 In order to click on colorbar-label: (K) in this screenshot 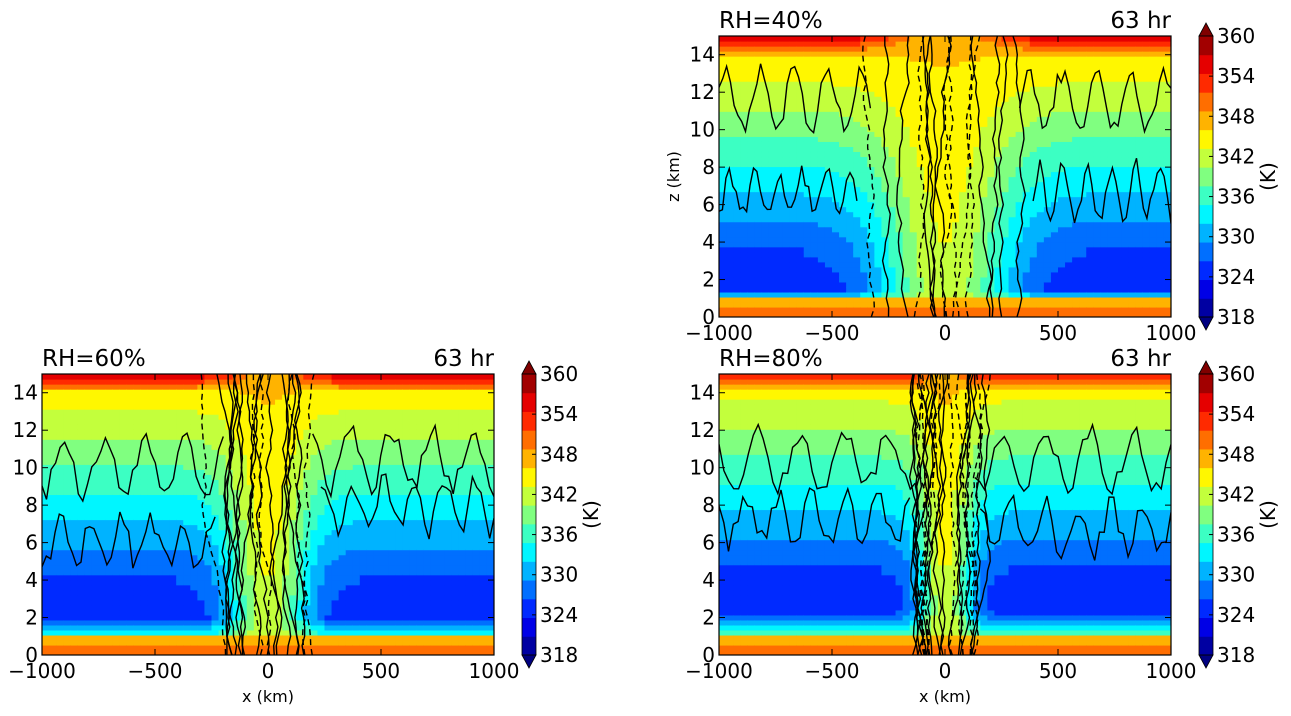, I will do `click(1268, 176)`.